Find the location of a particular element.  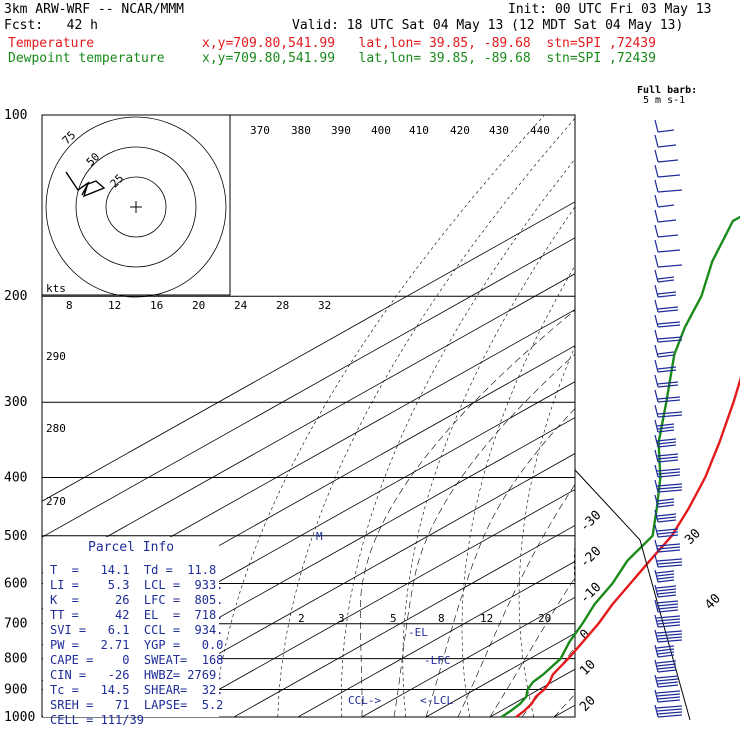

lcl-annotation: <-LCL is located at coordinates (436, 700).